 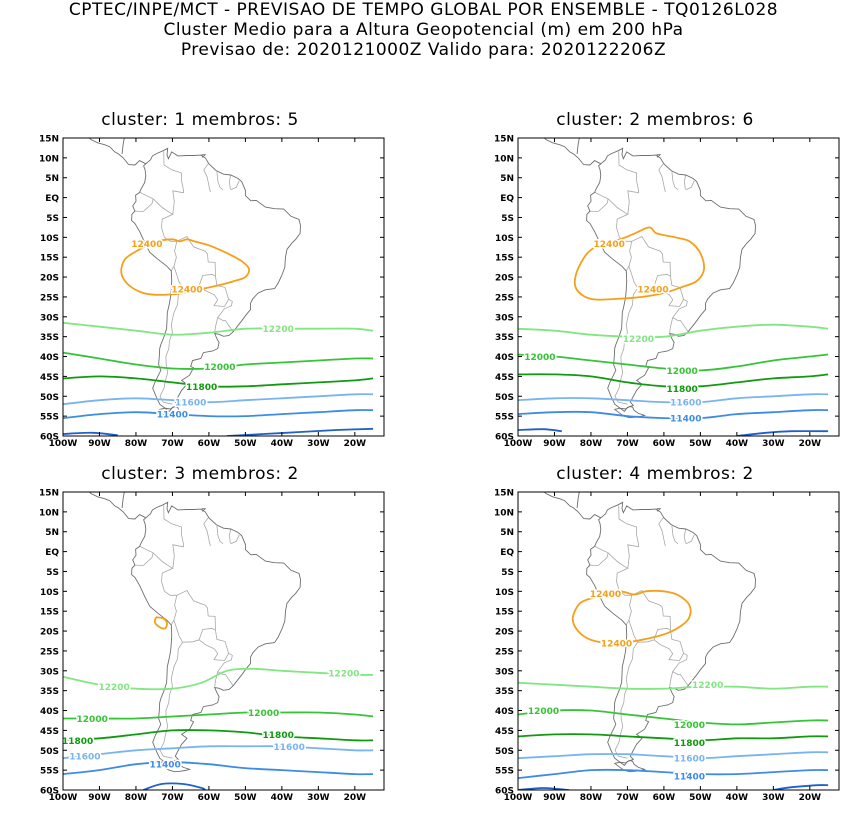 I want to click on lat-label: 25S, so click(x=49, y=652).